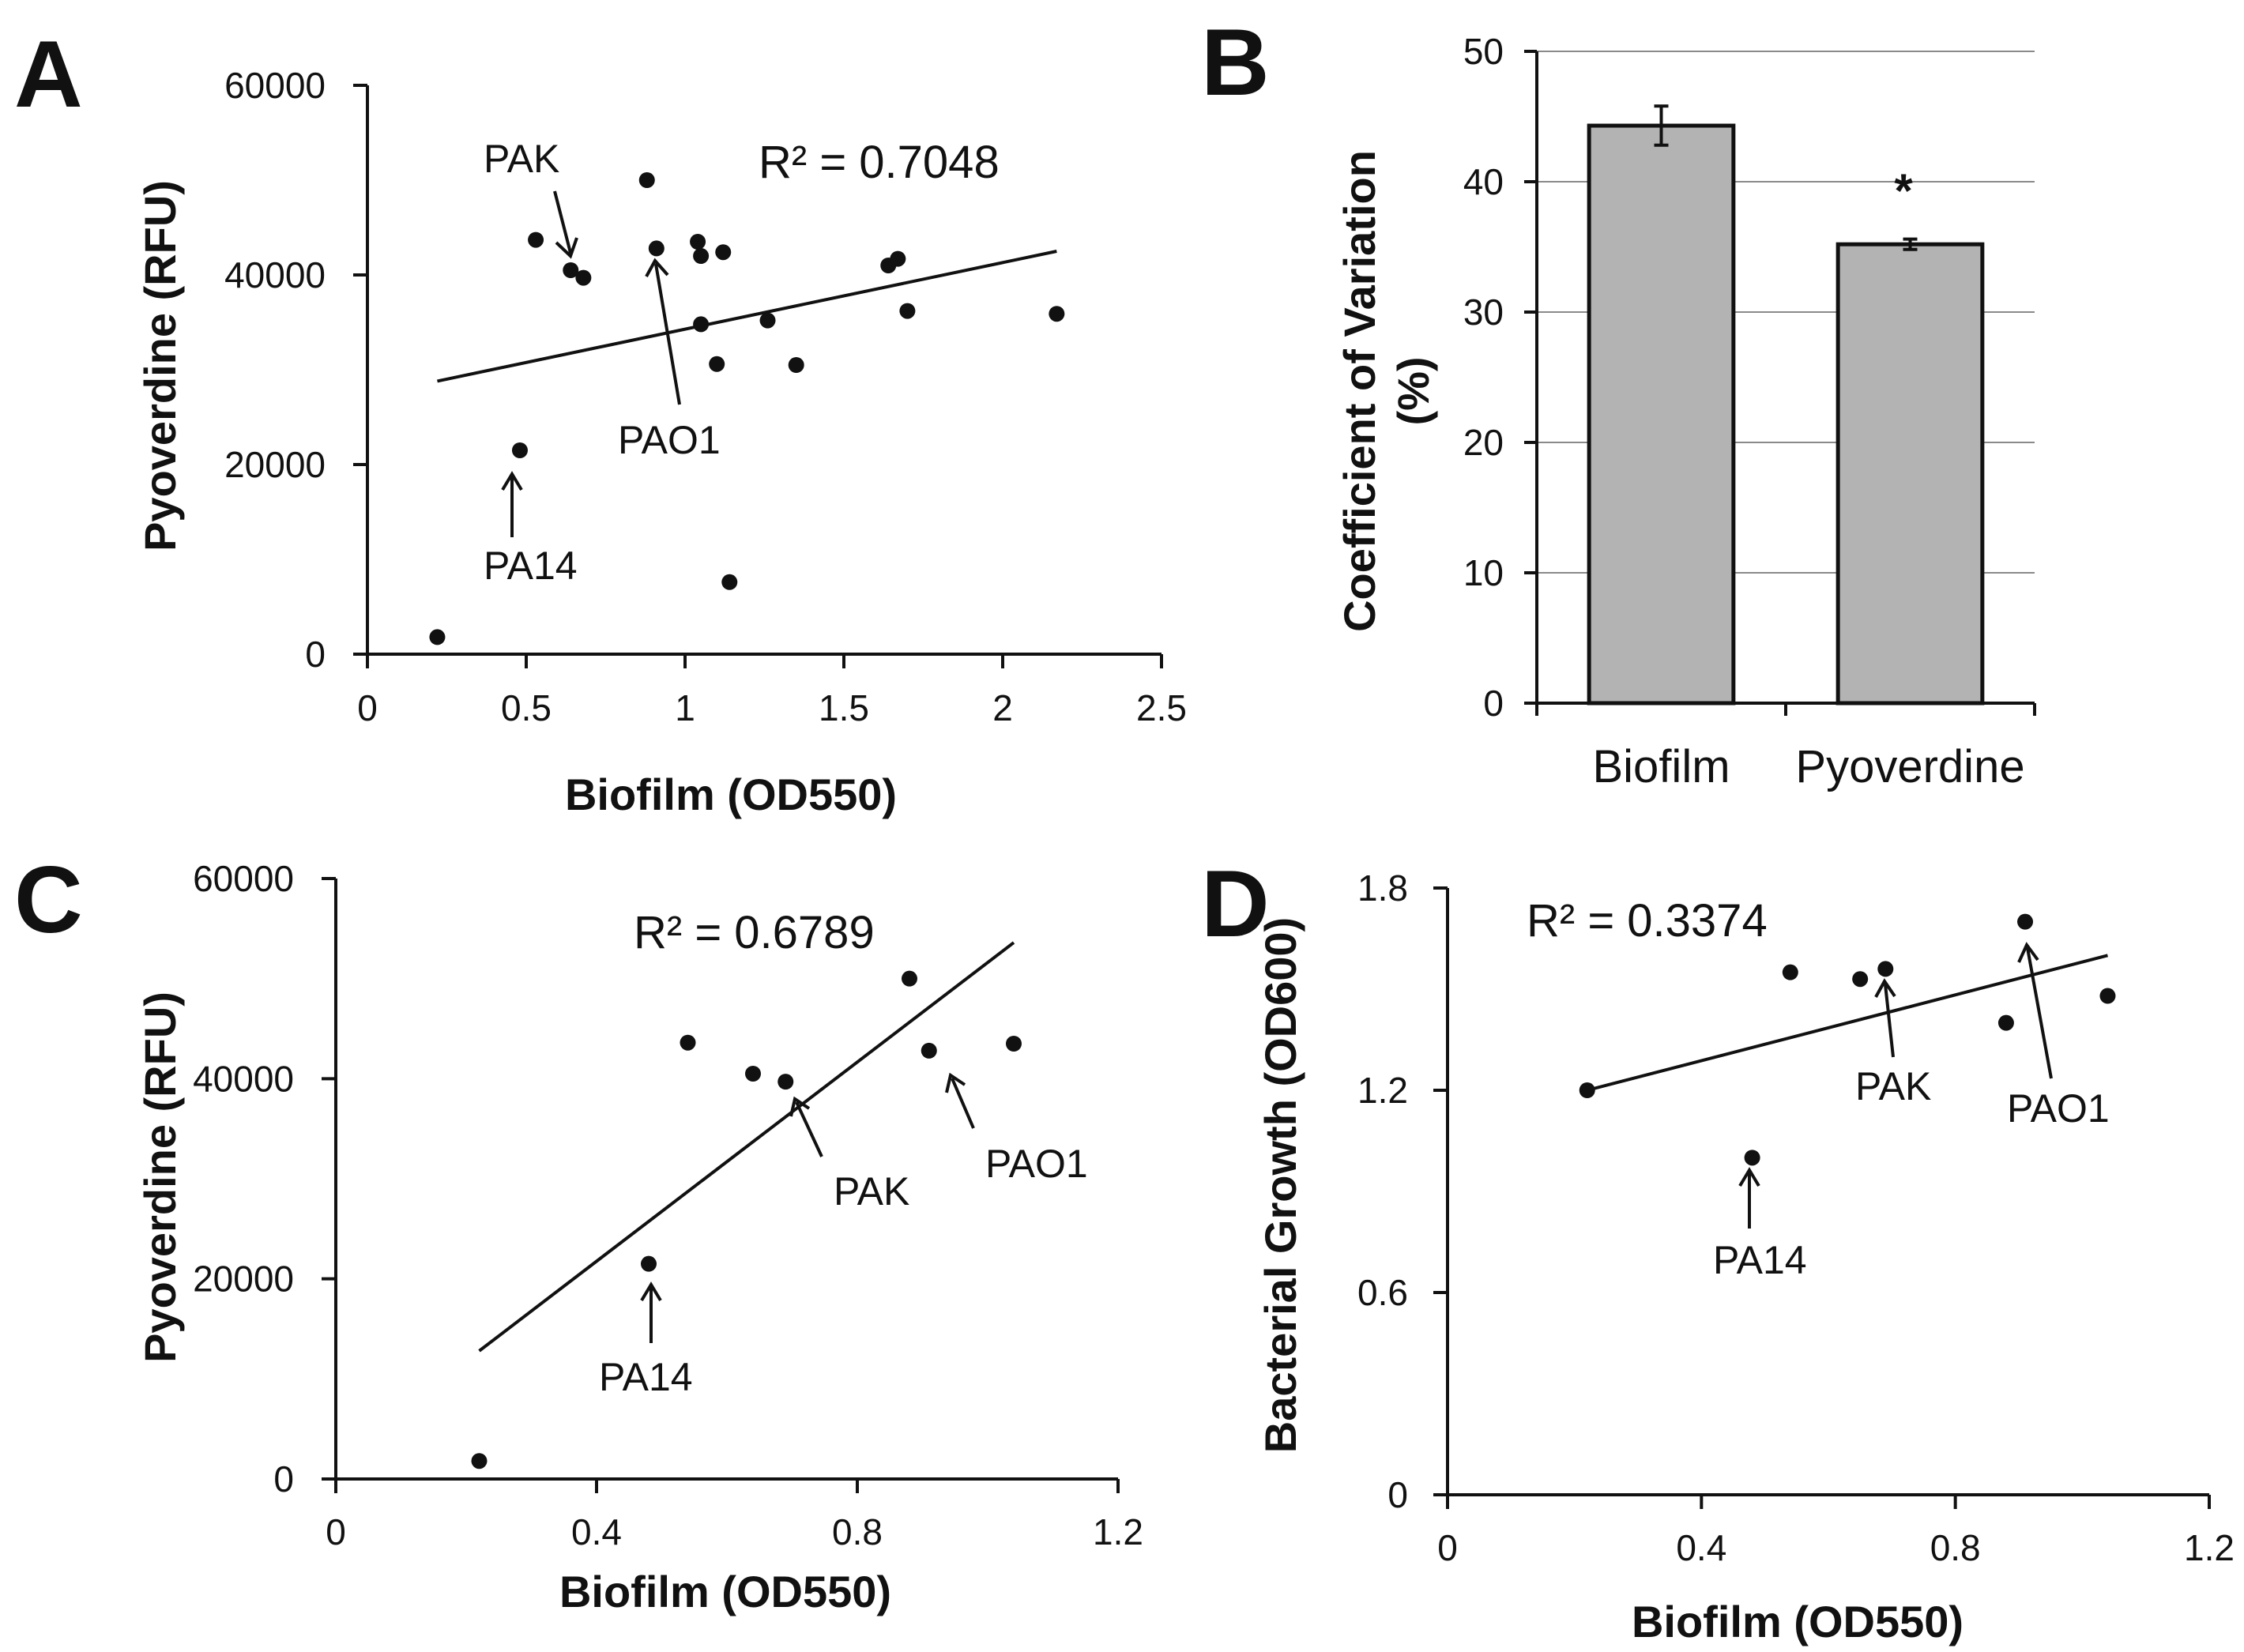 The width and height of the screenshot is (2244, 1652). I want to click on panel-c-point-pa14, so click(649, 1264).